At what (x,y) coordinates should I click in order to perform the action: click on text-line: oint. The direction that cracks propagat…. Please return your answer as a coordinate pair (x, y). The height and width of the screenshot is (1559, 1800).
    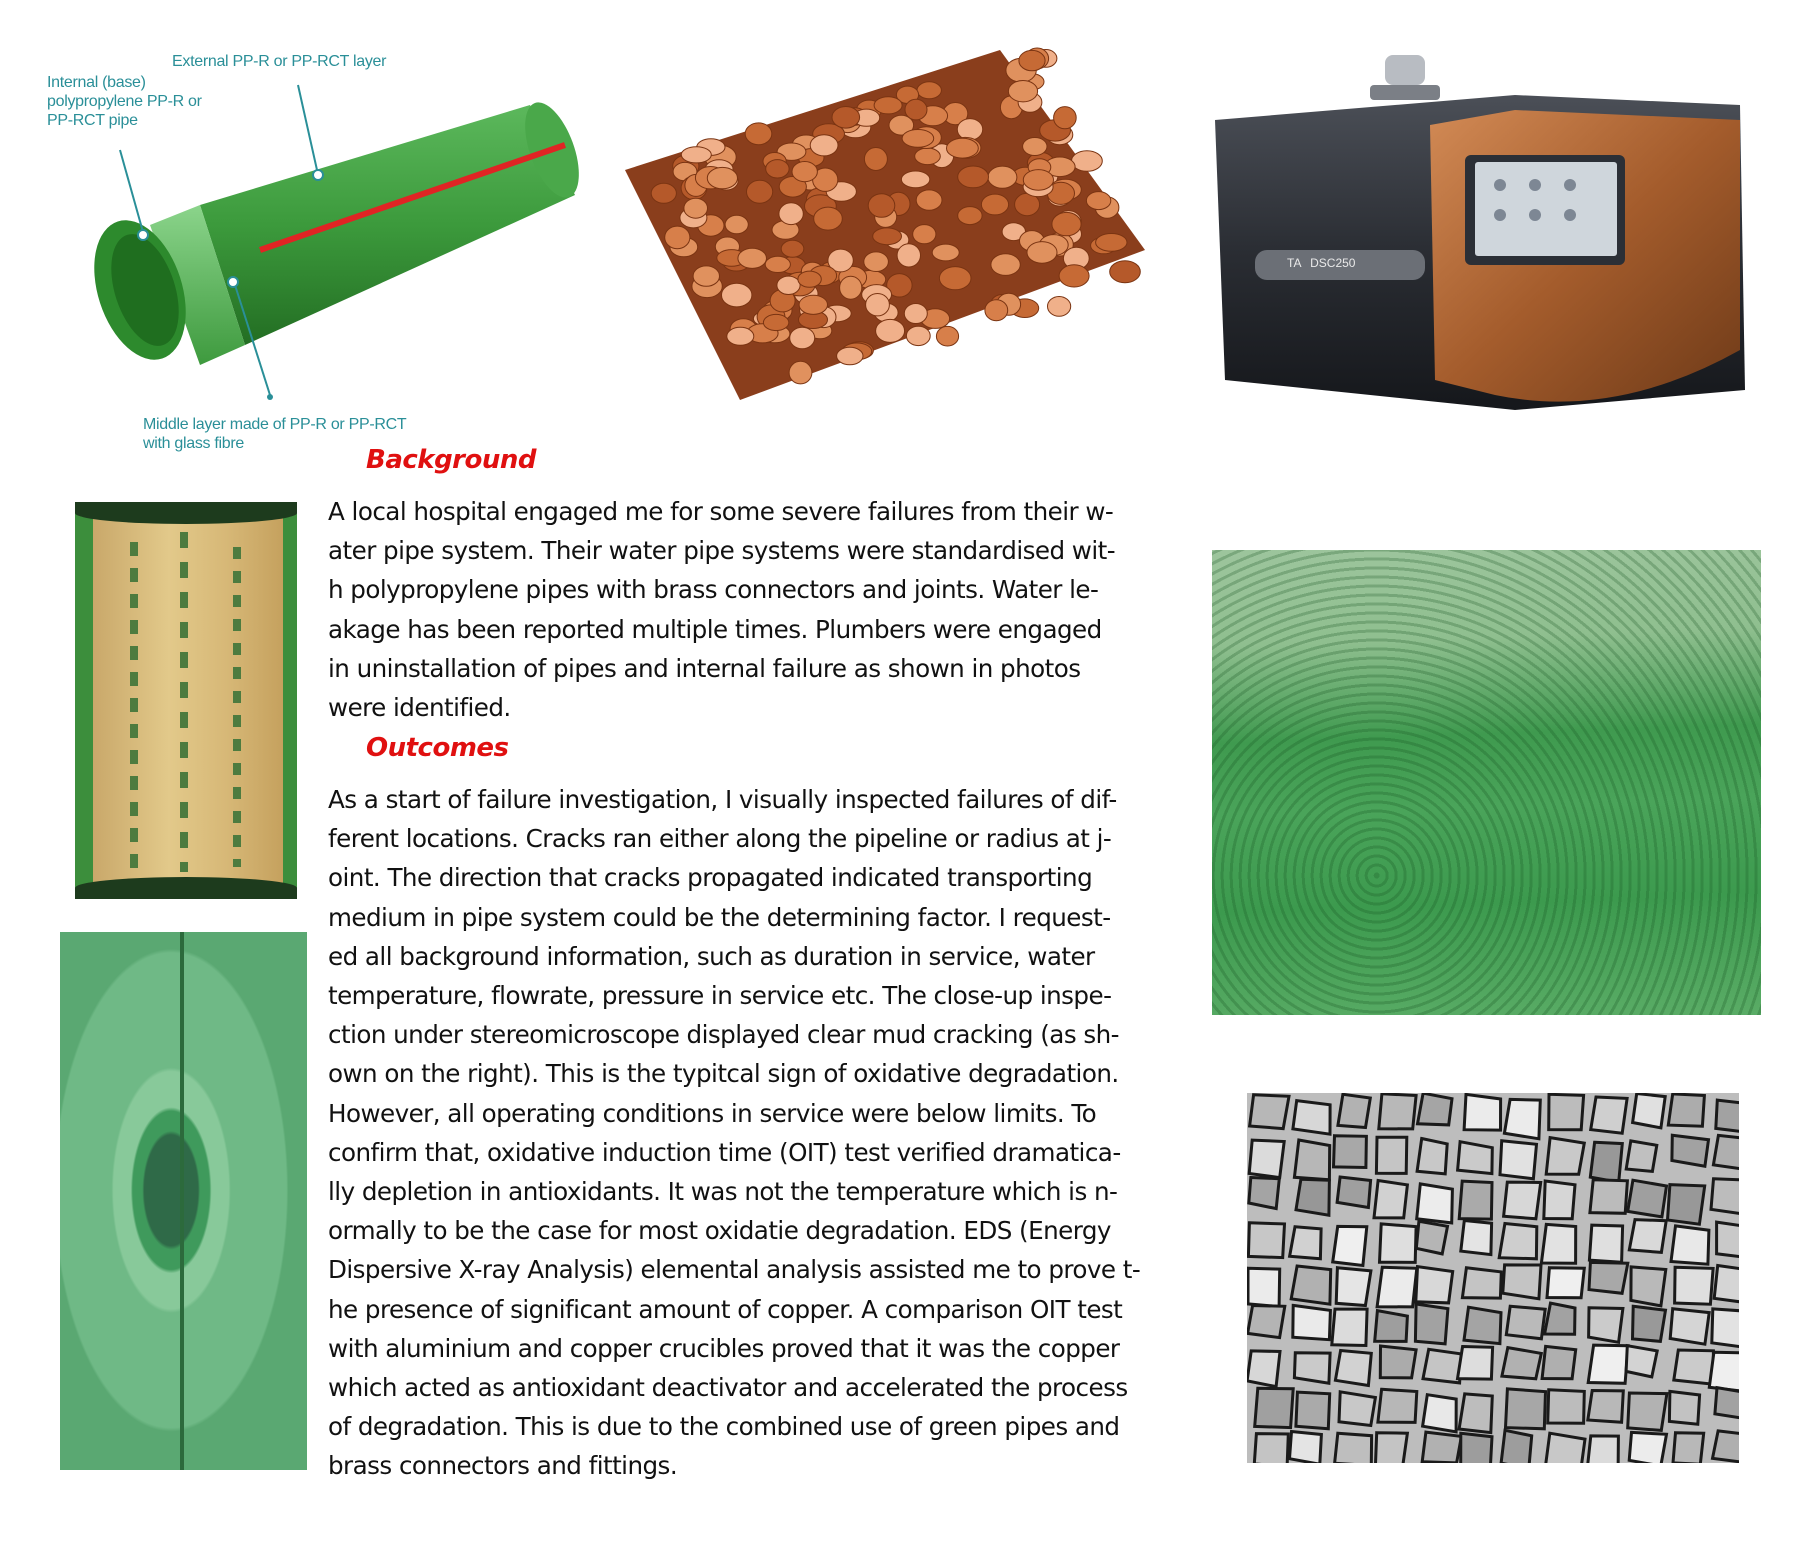
    Looking at the image, I should click on (710, 878).